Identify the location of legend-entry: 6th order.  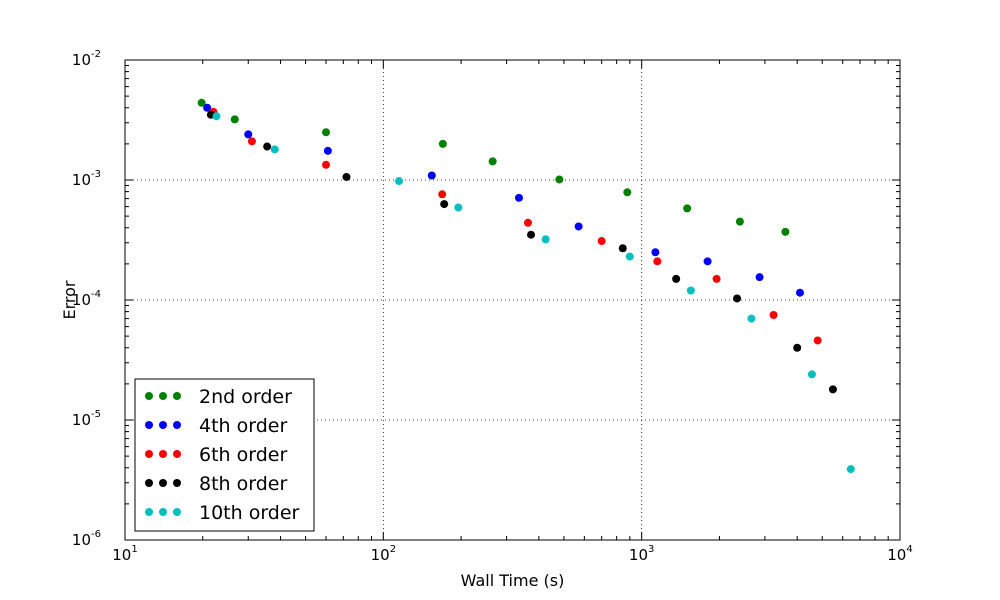
(216, 455).